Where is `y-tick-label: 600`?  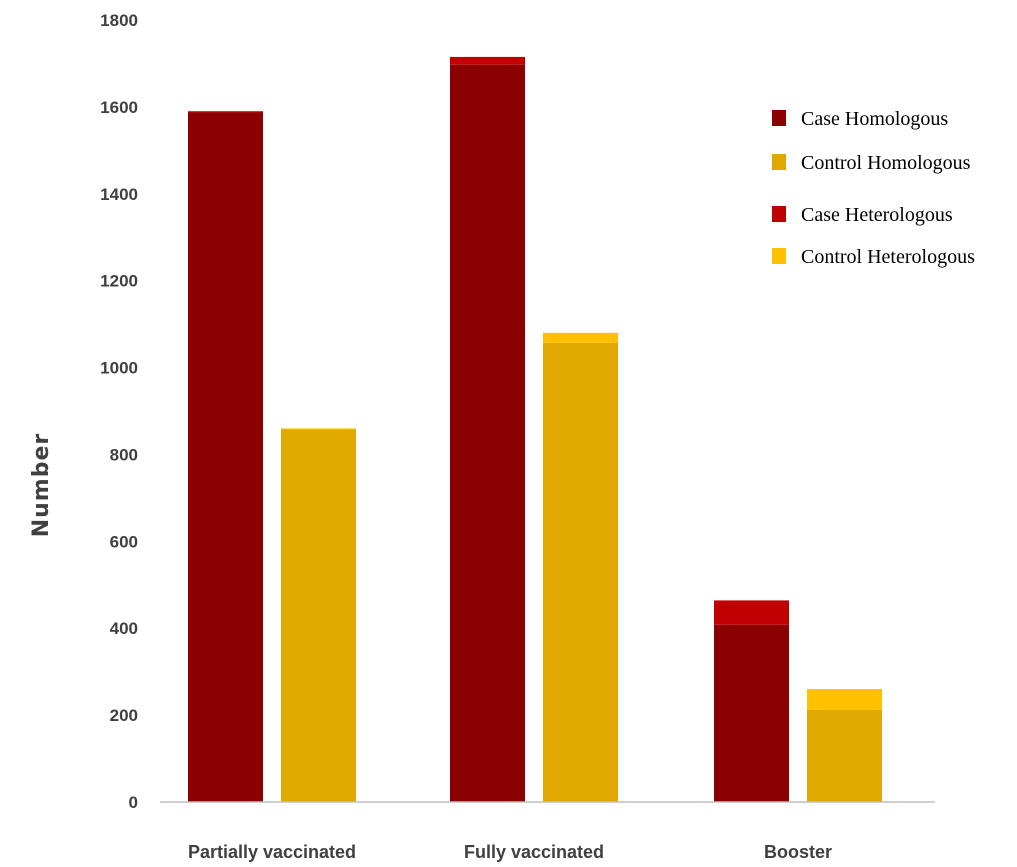
y-tick-label: 600 is located at coordinates (124, 541).